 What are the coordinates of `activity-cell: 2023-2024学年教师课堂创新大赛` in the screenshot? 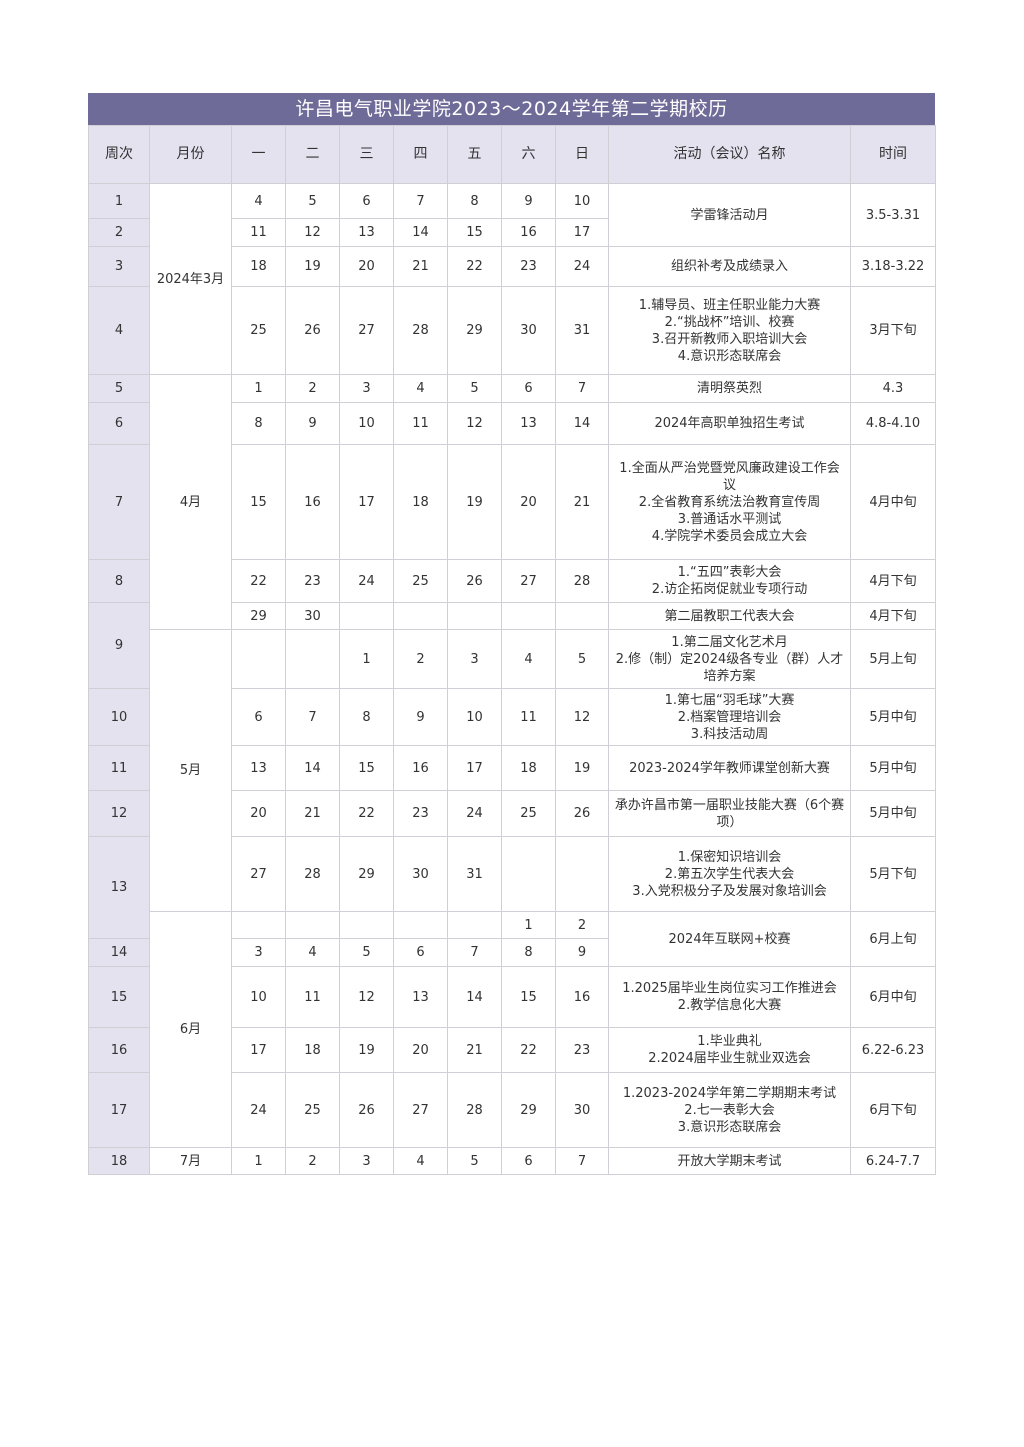 It's located at (729, 768).